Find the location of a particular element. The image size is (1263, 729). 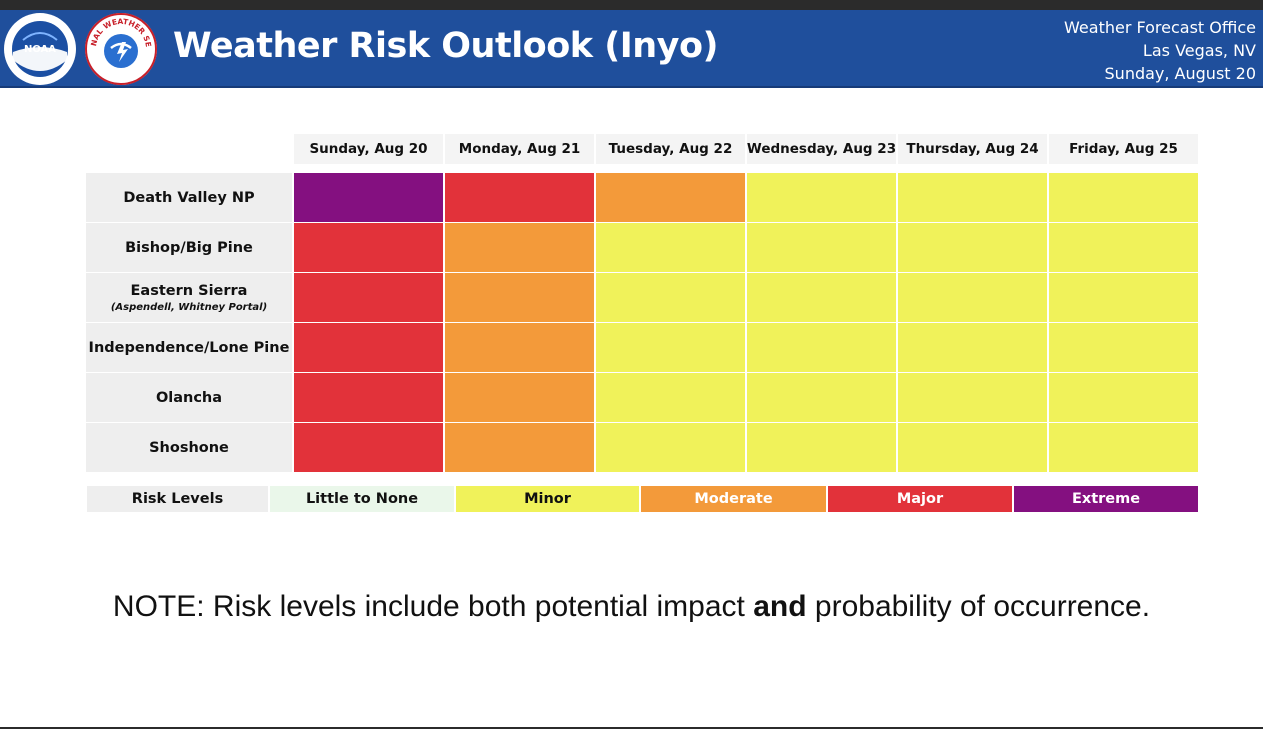

legend-item-extreme: Extreme is located at coordinates (1106, 499).